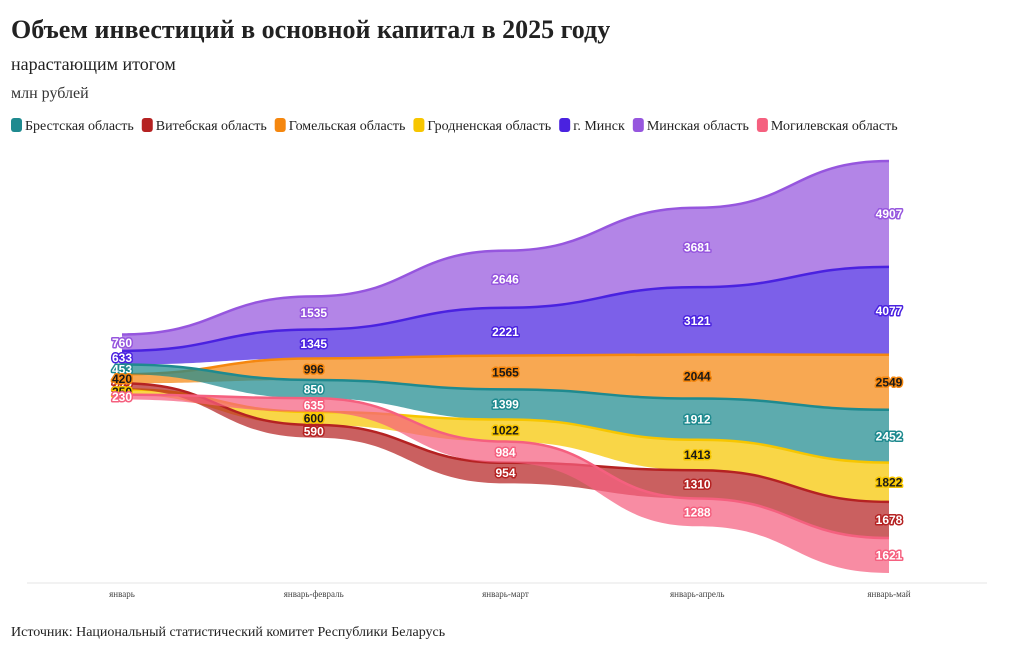  I want to click on legend-label: Могилевская область, so click(834, 126).